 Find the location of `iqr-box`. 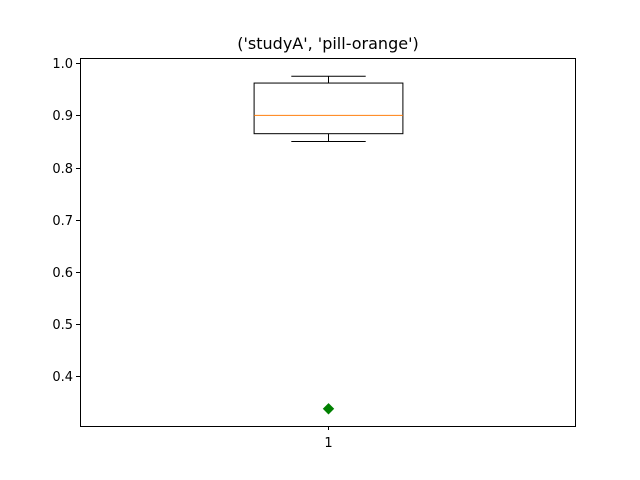

iqr-box is located at coordinates (328, 108).